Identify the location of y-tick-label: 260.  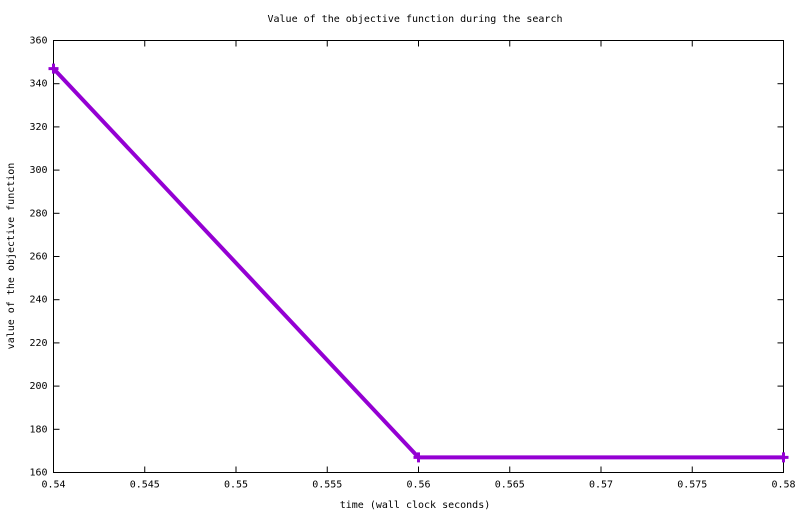
(38, 257).